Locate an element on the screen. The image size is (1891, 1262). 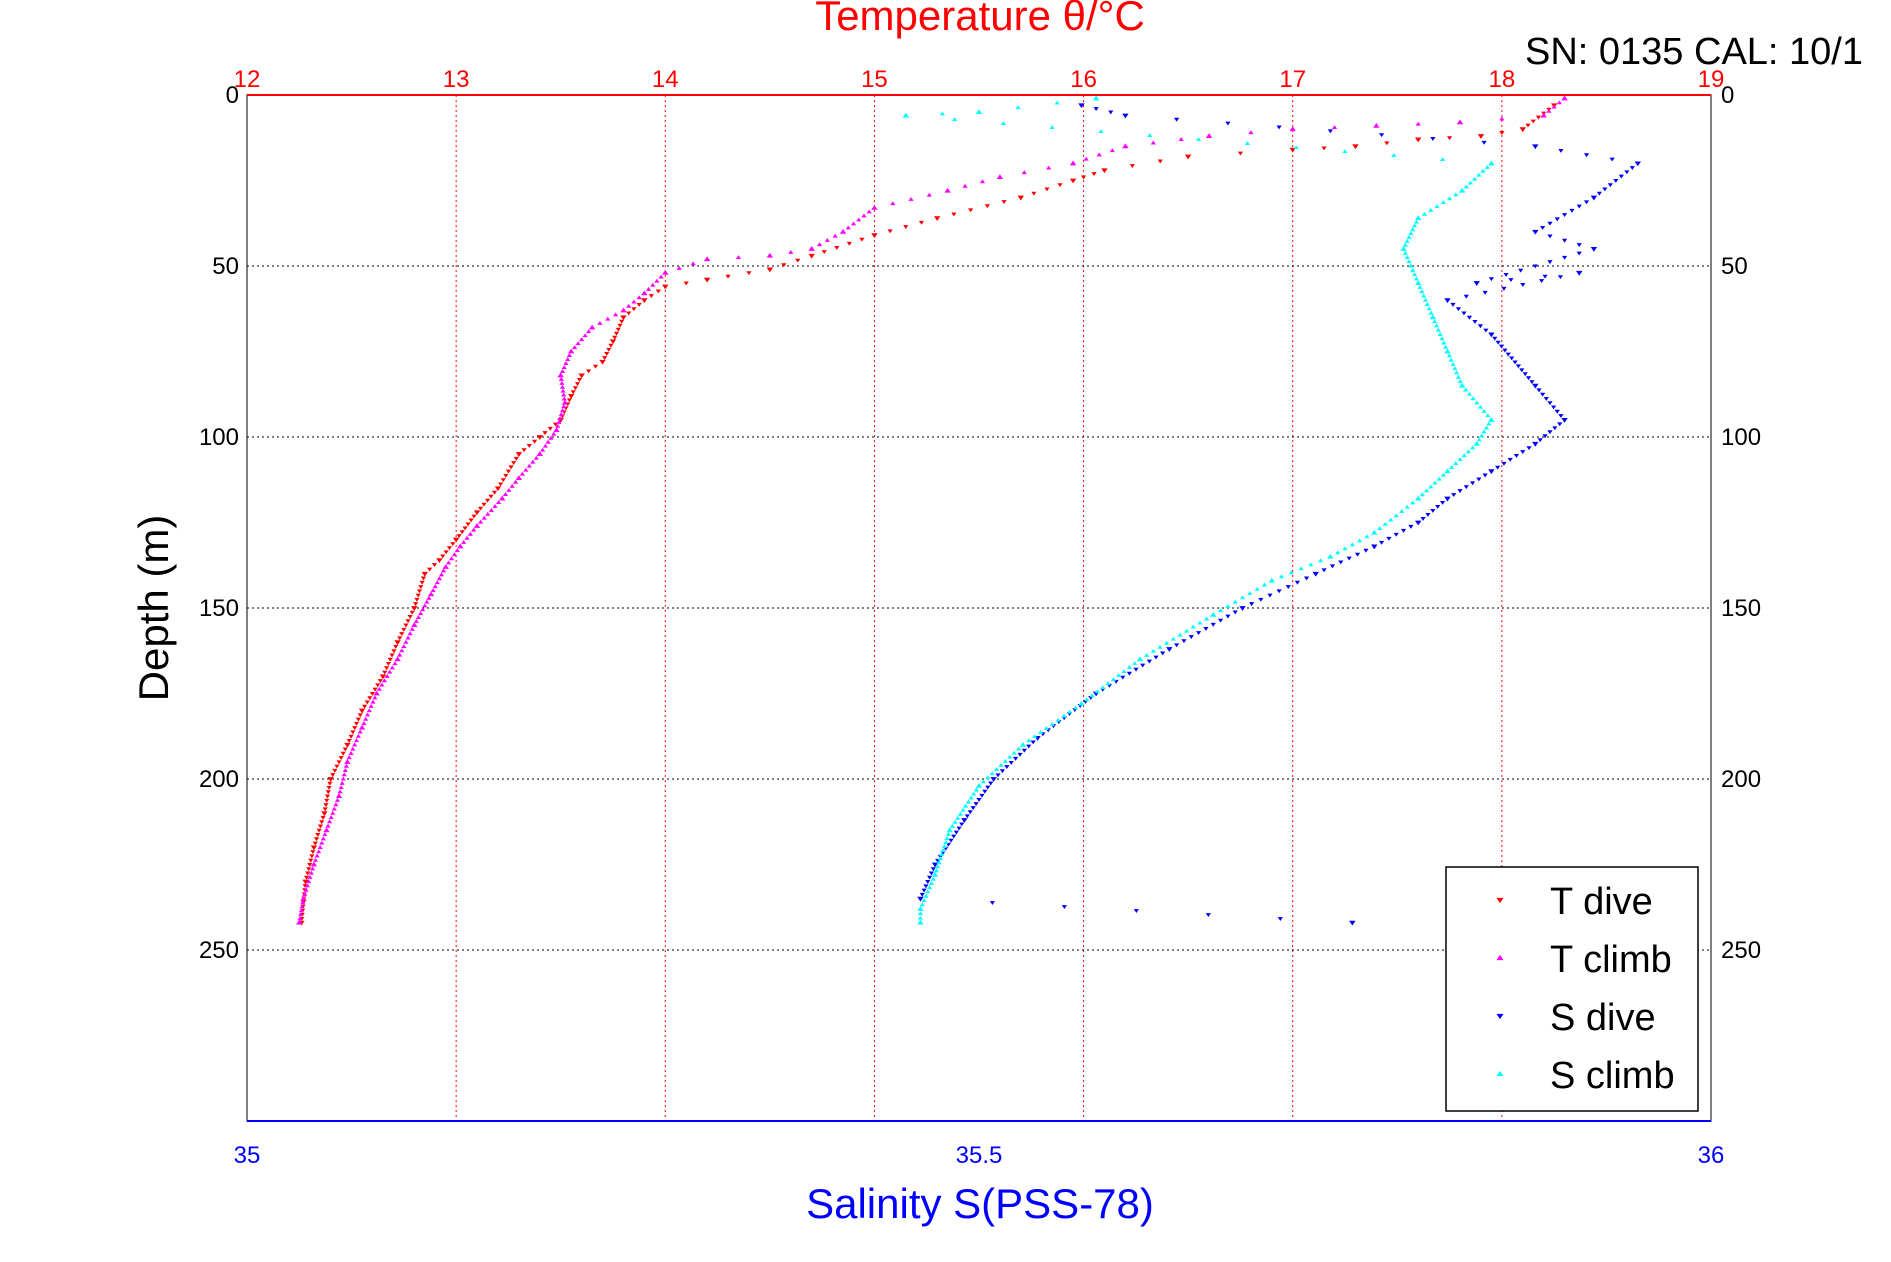
top-axis-title: Temperature θ/°C is located at coordinates (980, 19).